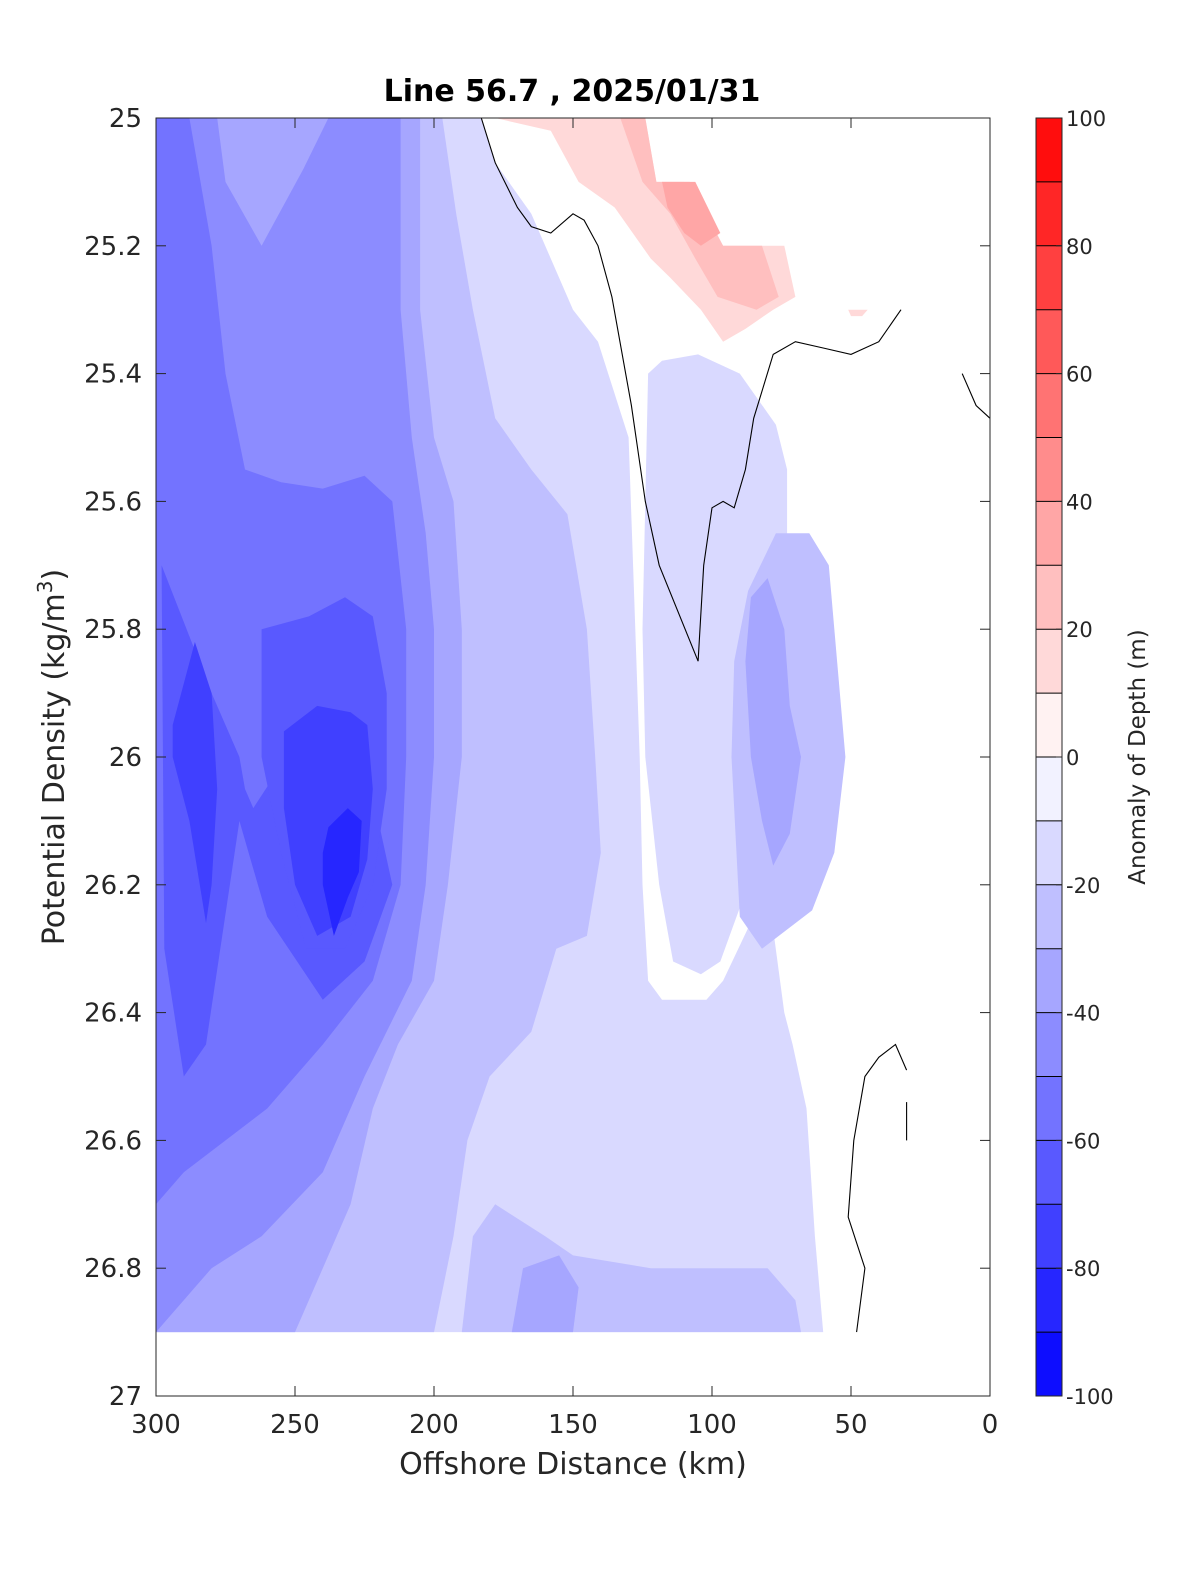 This screenshot has height=1575, width=1200. Describe the element at coordinates (1083, 886) in the screenshot. I see `colorbar-tick-label-6: -20` at that location.